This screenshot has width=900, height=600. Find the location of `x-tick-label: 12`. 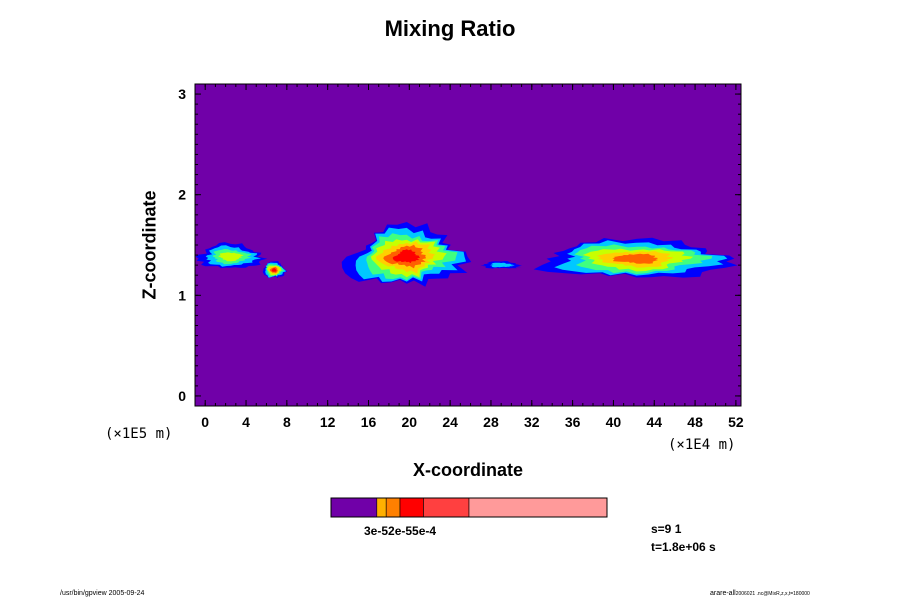

x-tick-label: 12 is located at coordinates (328, 422).